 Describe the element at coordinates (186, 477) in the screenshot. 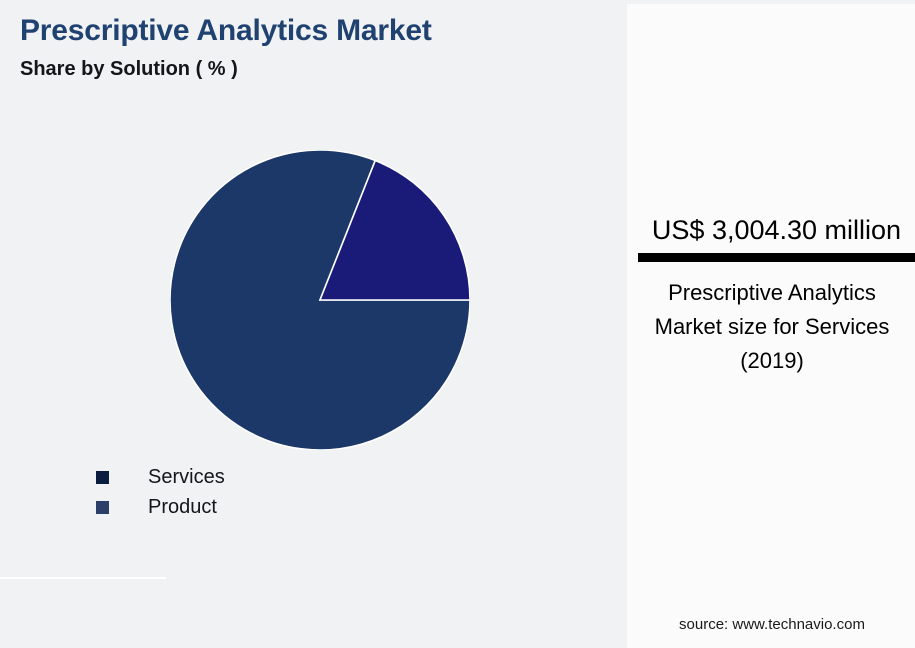

I see `legend-label-services: Services` at that location.